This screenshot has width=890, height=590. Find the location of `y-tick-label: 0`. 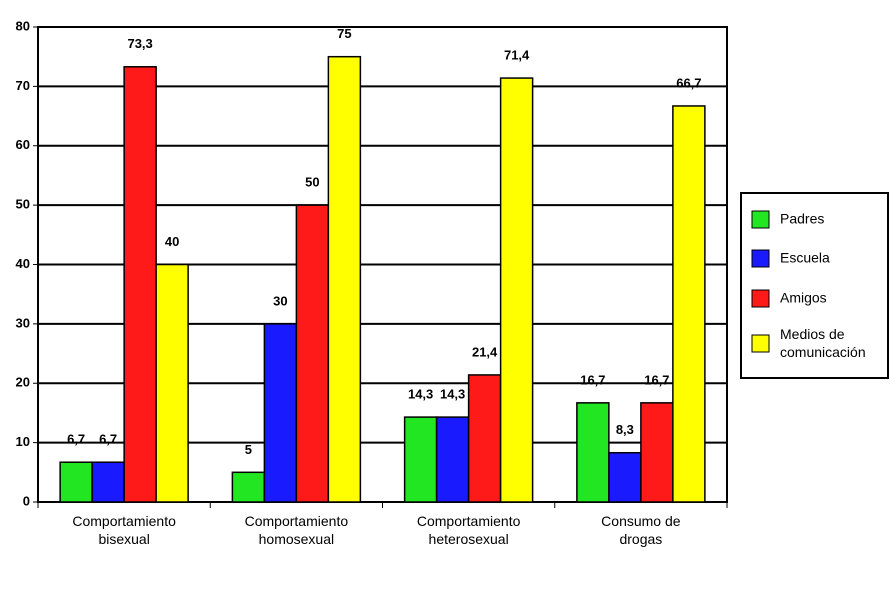

y-tick-label: 0 is located at coordinates (26, 500).